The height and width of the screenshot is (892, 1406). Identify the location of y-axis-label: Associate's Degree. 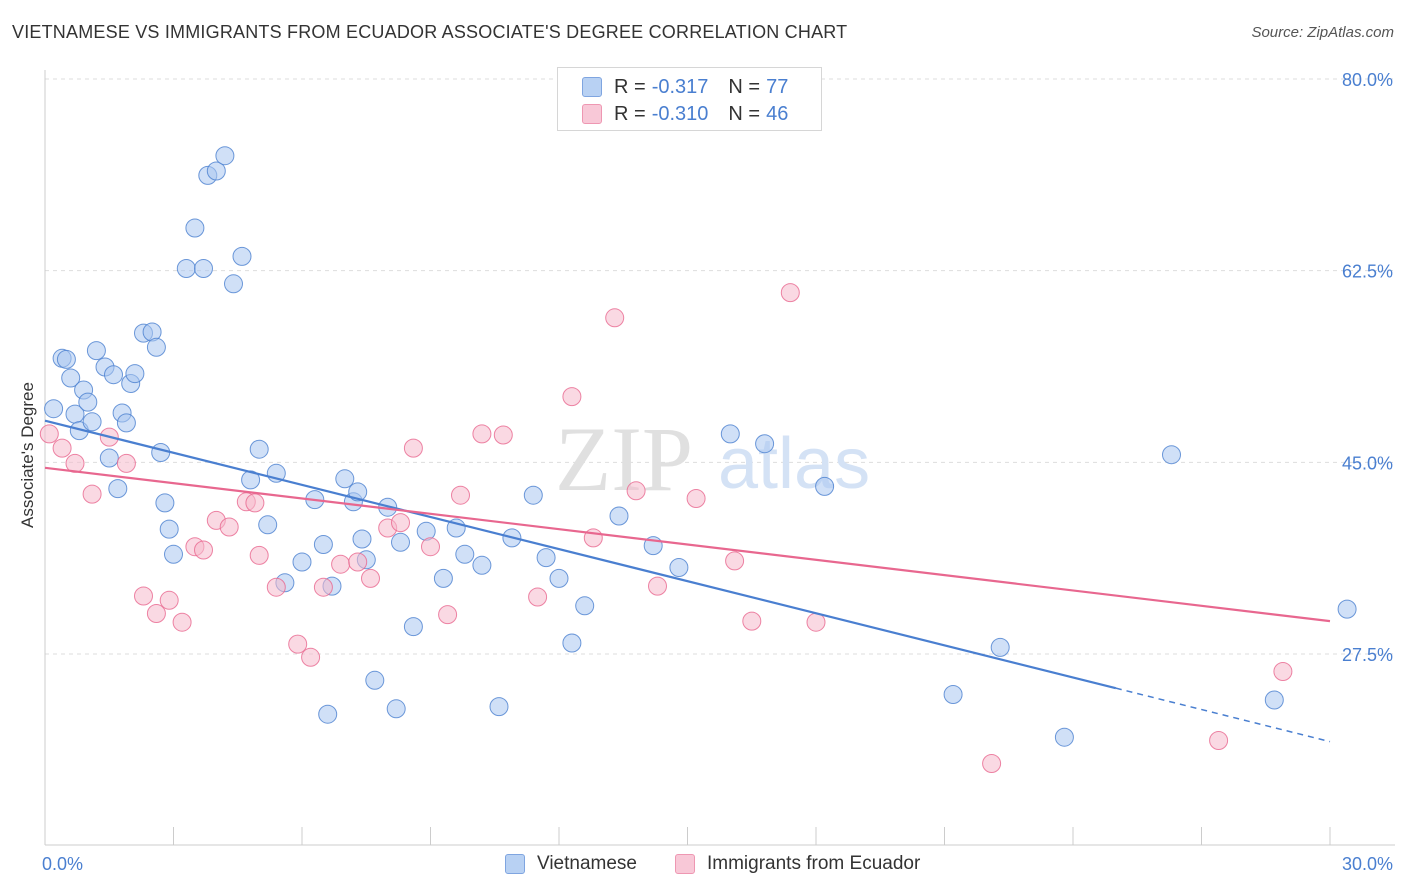
(27, 455).